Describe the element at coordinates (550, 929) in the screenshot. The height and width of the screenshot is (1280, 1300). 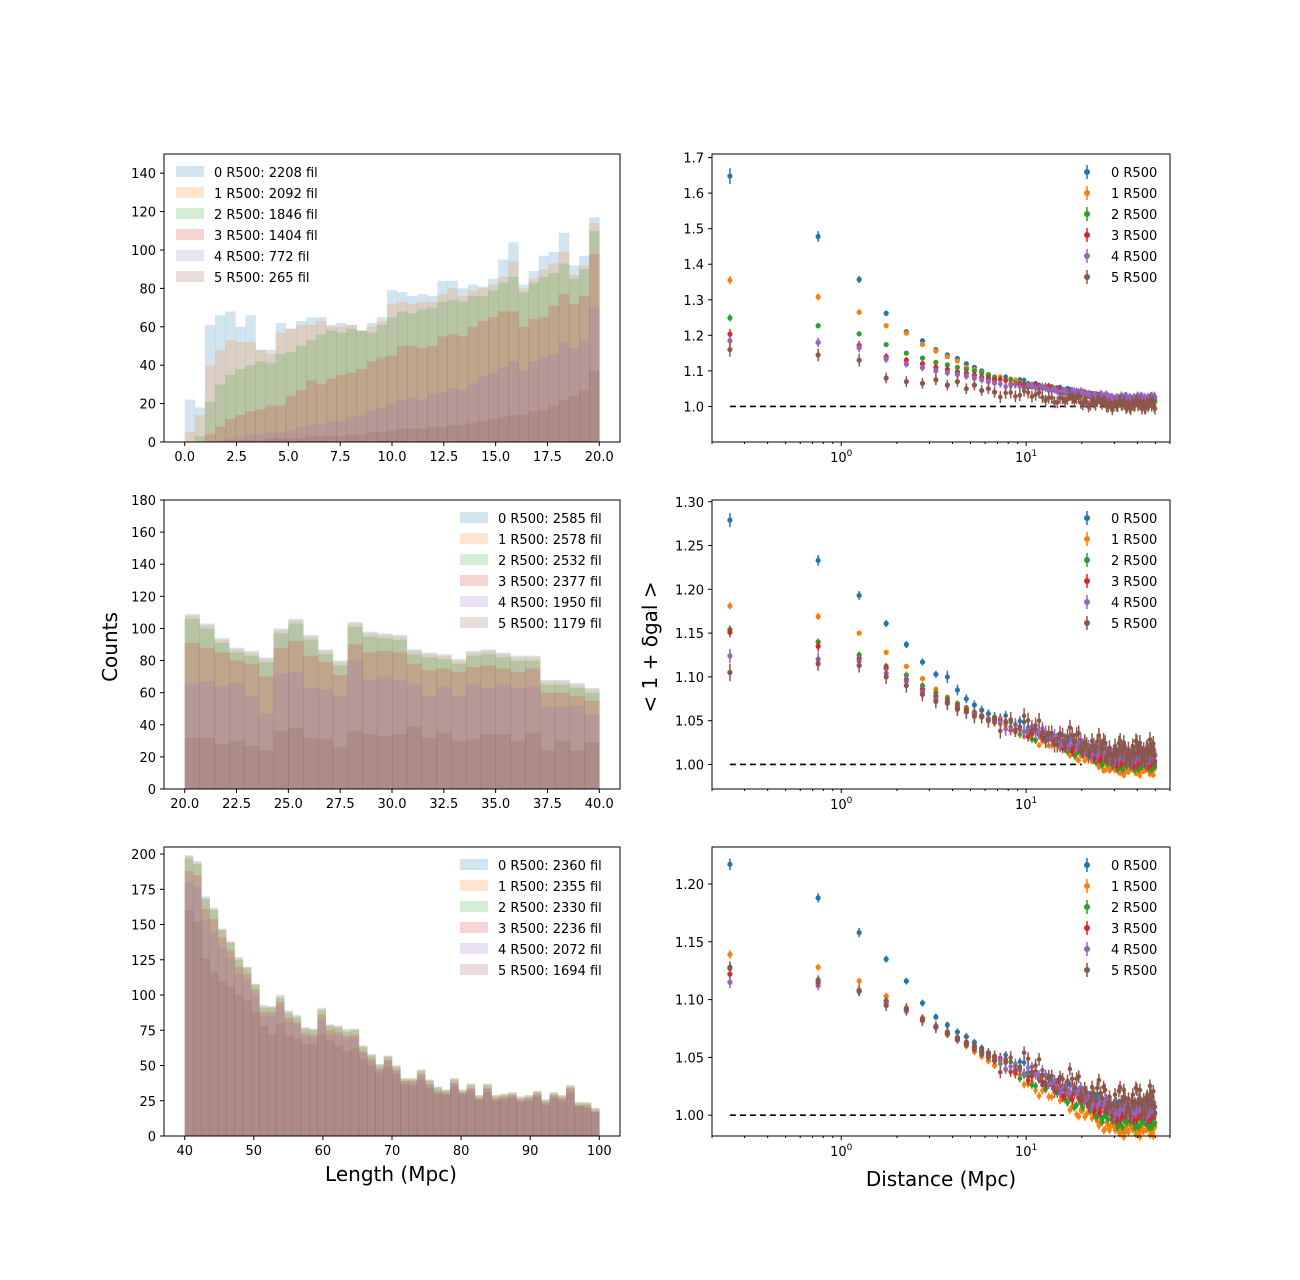
I see `legend-label: 3 R500: 2236 fil` at that location.